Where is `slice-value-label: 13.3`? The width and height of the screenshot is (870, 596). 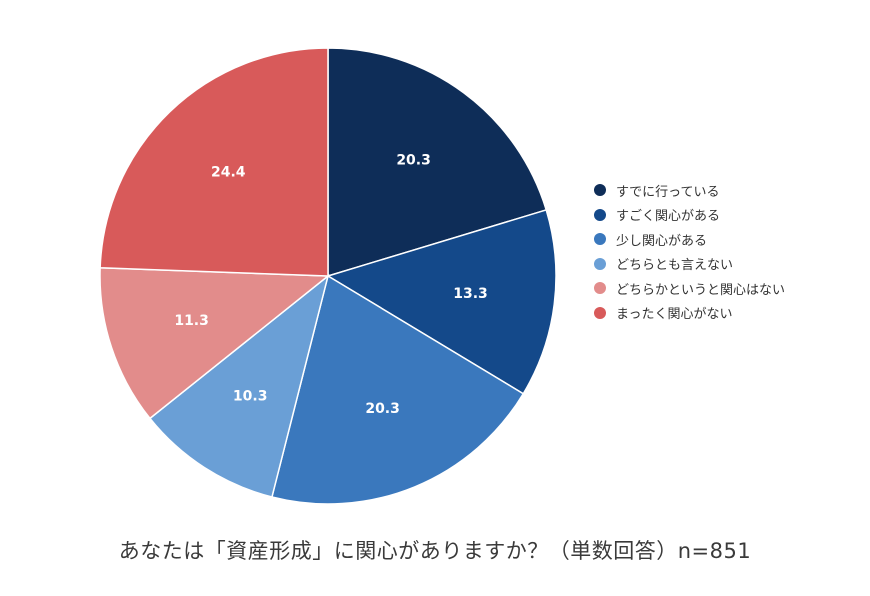
slice-value-label: 13.3 is located at coordinates (470, 294).